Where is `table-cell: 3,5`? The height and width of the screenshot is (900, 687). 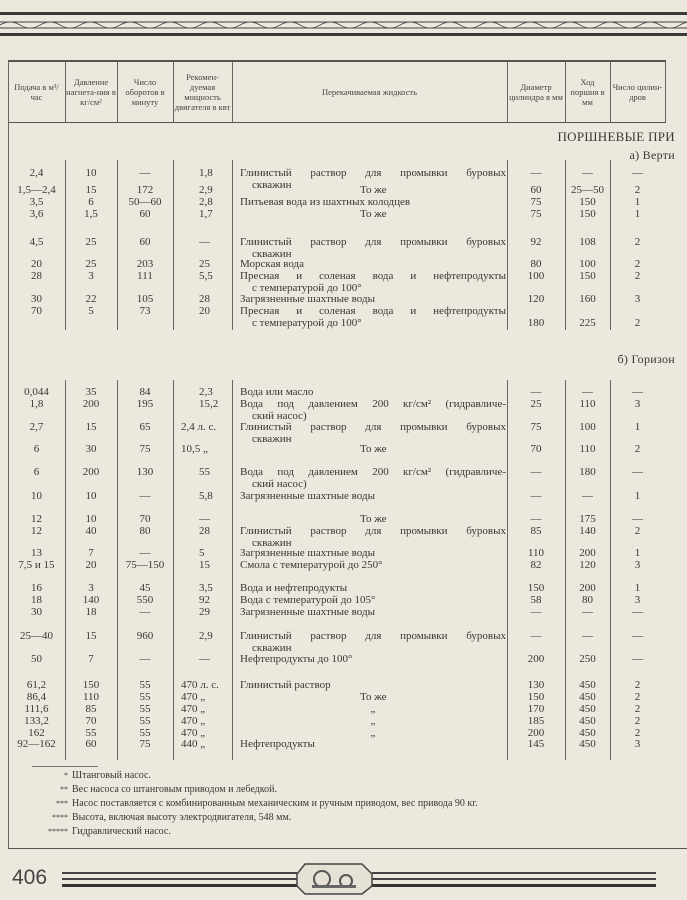
table-cell: 3,5 is located at coordinates (36, 202).